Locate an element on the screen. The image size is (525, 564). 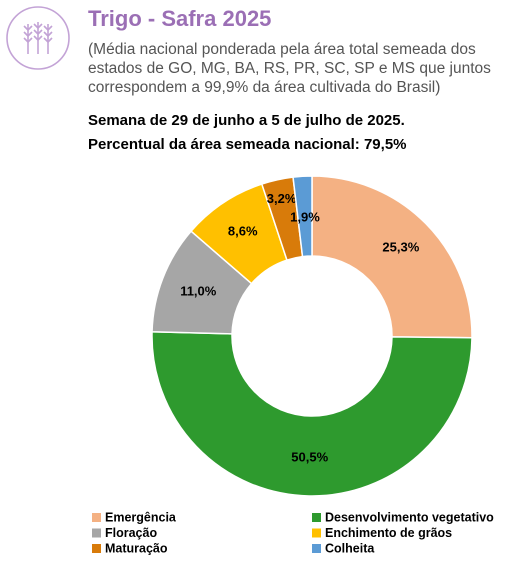
legend-label: Enchimento de grãos is located at coordinates (388, 533).